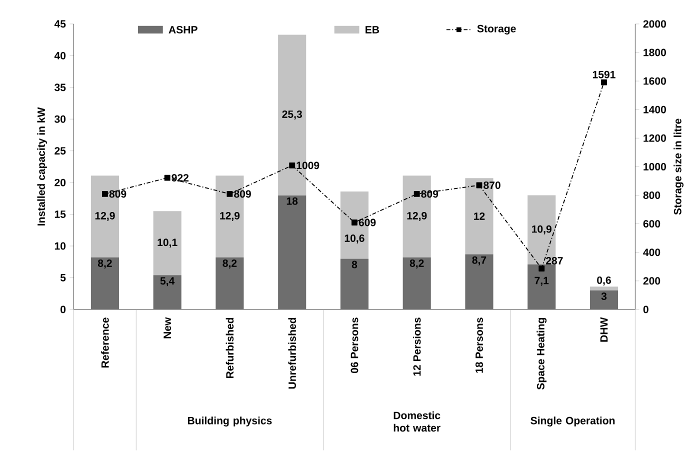 The image size is (687, 465). Describe the element at coordinates (655, 81) in the screenshot. I see `y2-tick-label: 1600` at that location.